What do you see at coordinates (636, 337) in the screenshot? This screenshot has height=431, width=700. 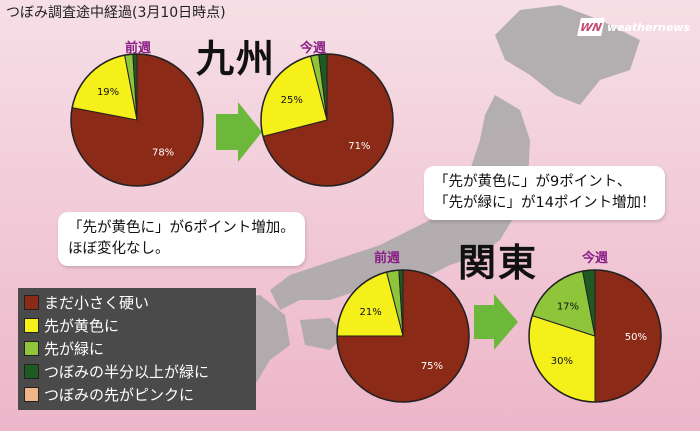 I see `pie-data-label: 50%` at bounding box center [636, 337].